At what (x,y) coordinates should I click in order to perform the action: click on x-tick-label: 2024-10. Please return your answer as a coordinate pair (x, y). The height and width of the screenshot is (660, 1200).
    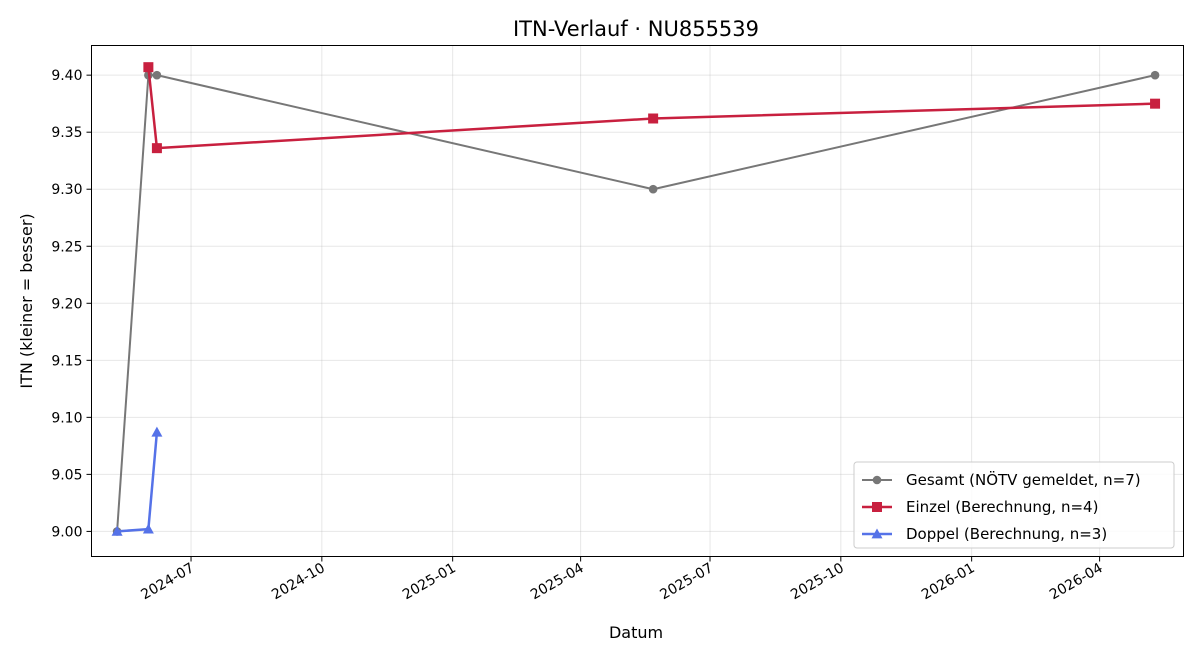
    Looking at the image, I should click on (298, 581).